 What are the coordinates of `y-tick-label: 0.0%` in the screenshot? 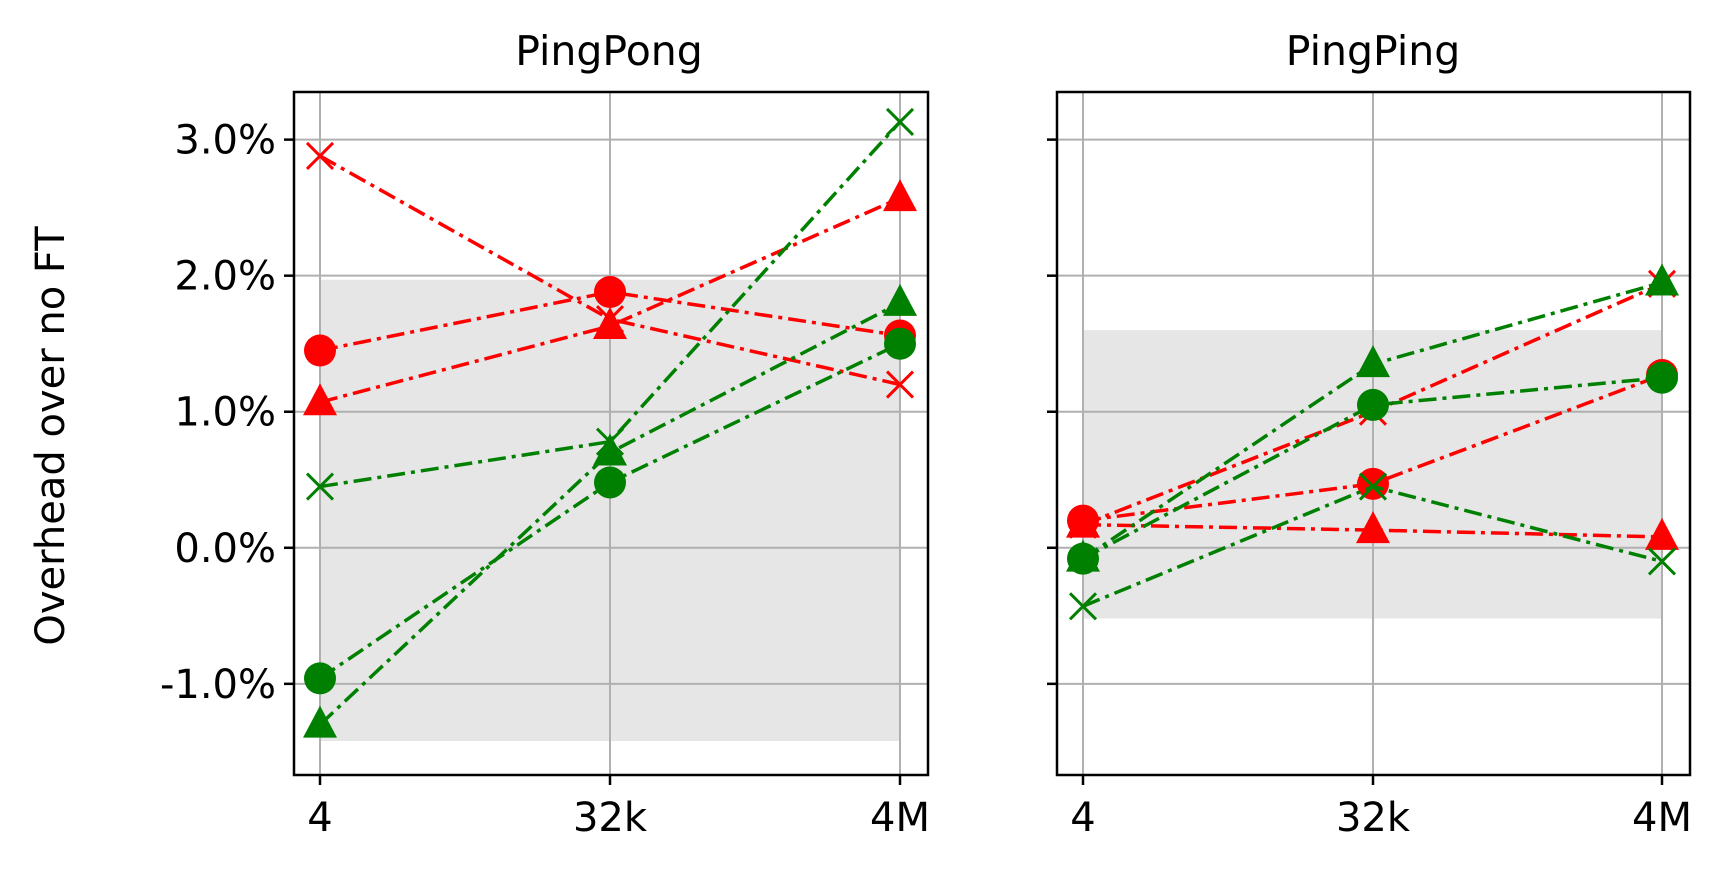 It's located at (225, 549).